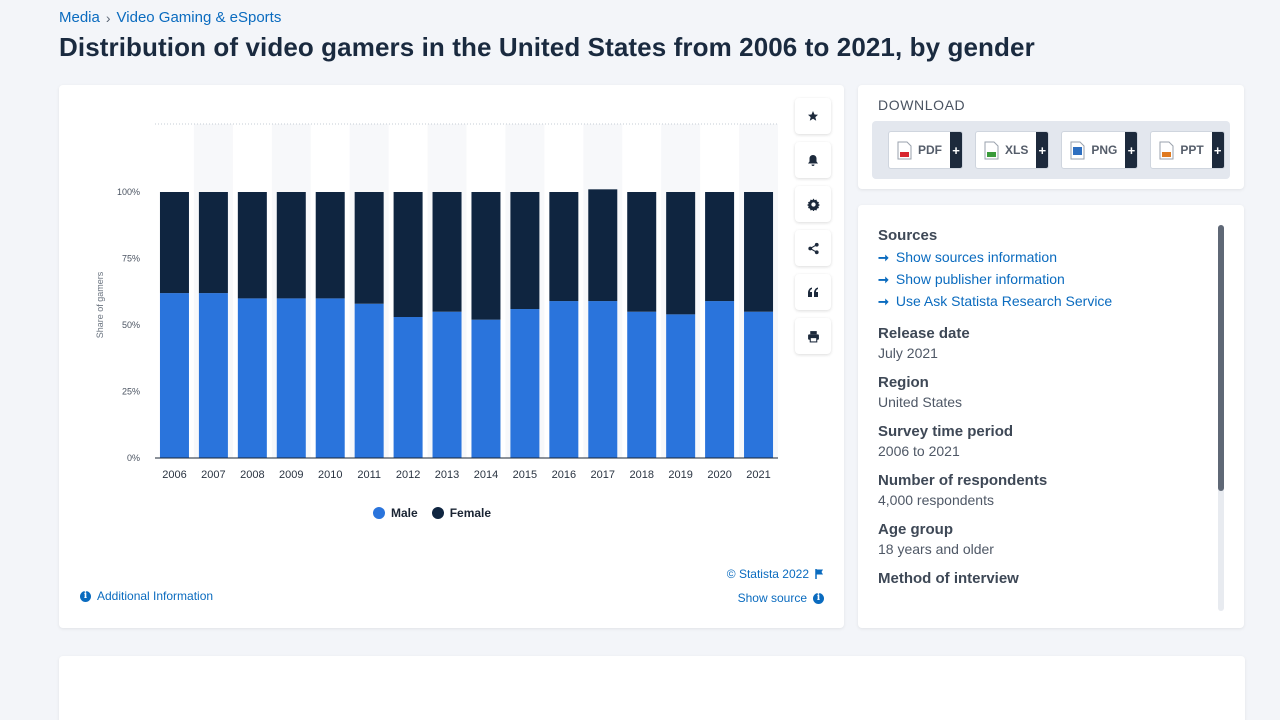  Describe the element at coordinates (486, 475) in the screenshot. I see `x-tick-label: 2014` at that location.